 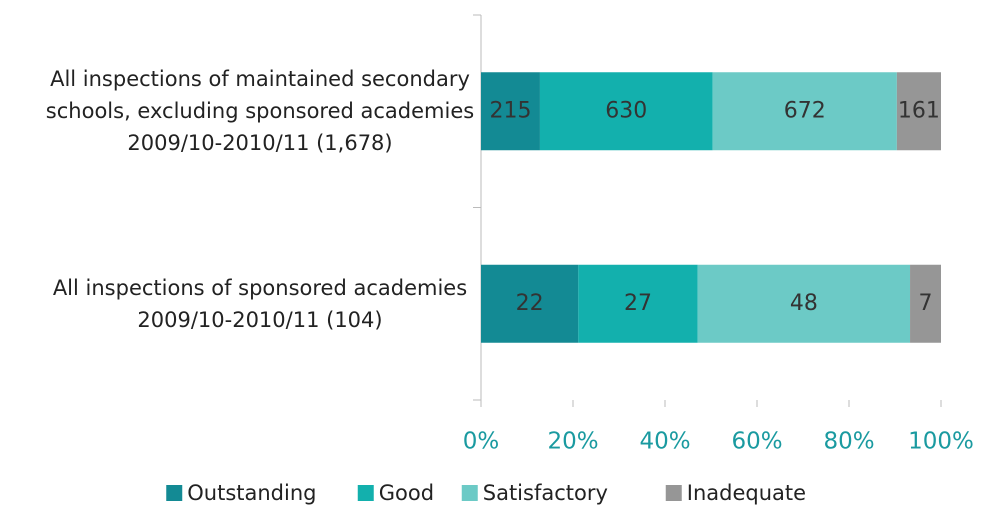 I want to click on data-label: 672, so click(x=805, y=110).